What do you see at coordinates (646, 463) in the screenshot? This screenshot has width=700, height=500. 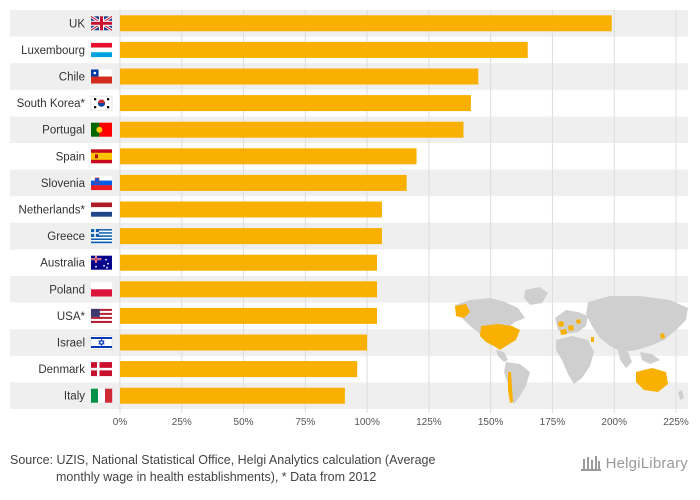 I see `logo-text: HelgiLibrary` at bounding box center [646, 463].